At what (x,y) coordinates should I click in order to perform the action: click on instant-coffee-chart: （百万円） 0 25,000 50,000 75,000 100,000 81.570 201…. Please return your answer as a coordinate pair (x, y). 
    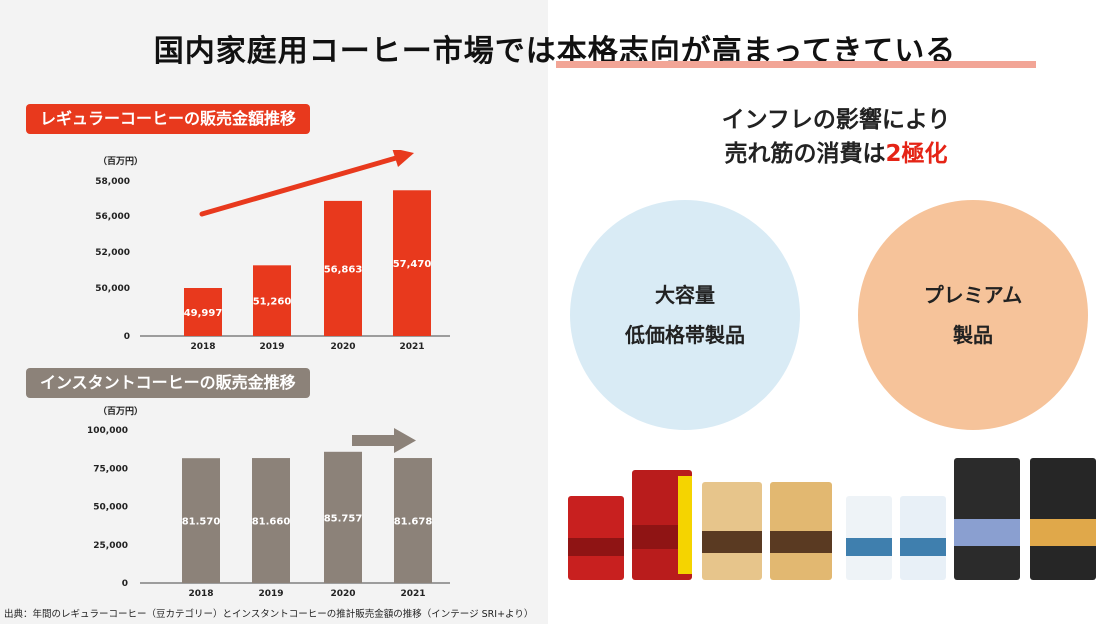
    Looking at the image, I should click on (268, 502).